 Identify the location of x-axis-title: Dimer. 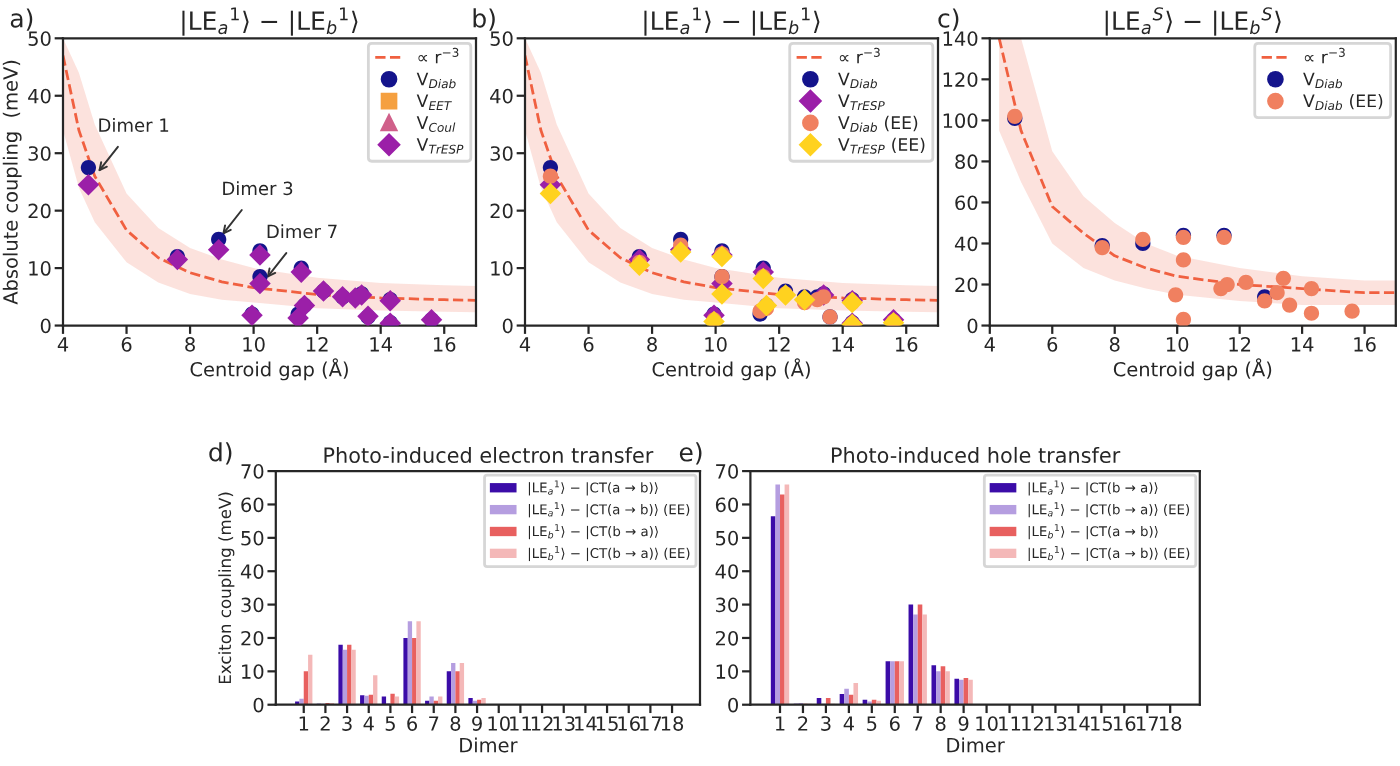
(489, 745).